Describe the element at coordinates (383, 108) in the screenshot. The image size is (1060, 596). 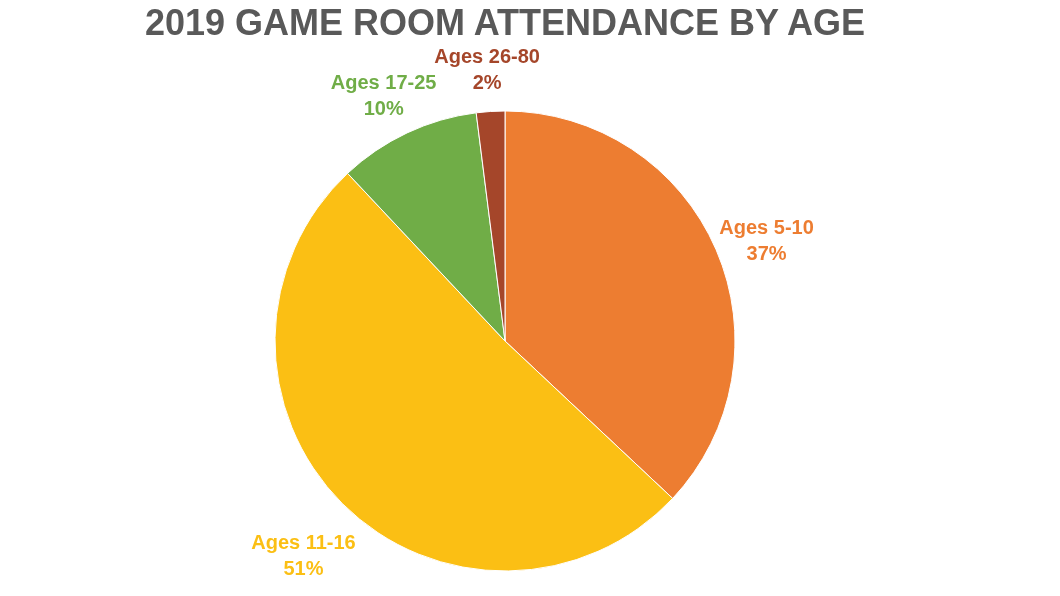
I see `data-label: 10%` at that location.